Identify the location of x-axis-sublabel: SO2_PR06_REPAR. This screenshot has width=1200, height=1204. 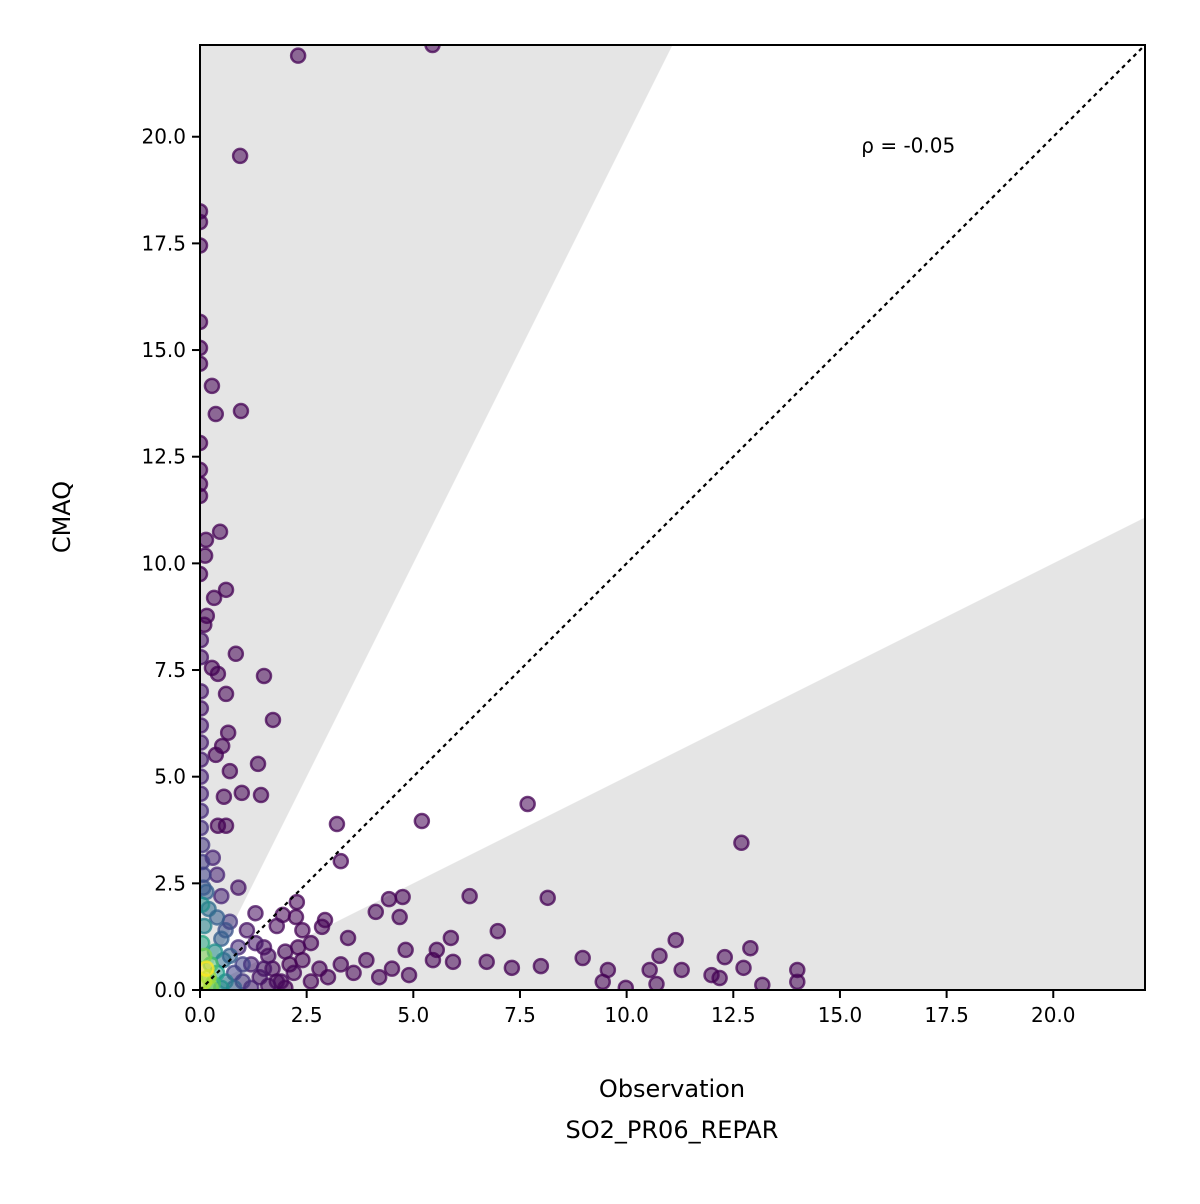
(672, 1130).